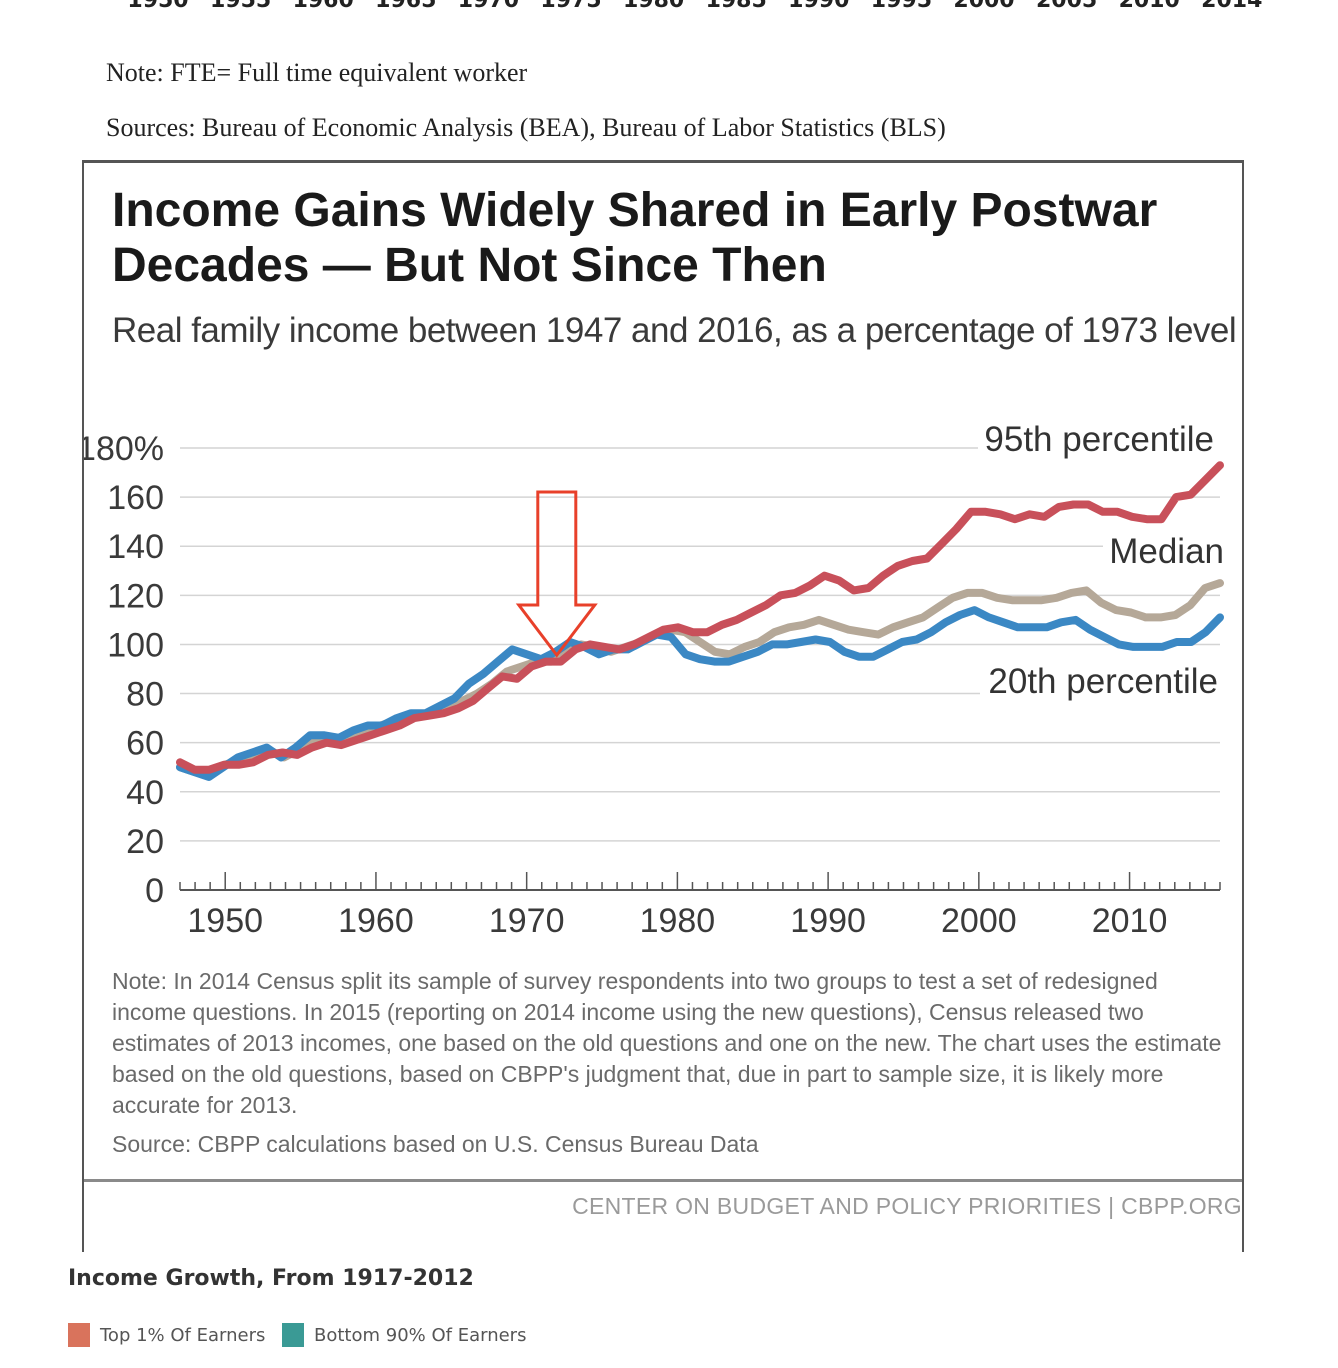 The image size is (1338, 1368). I want to click on x-tick-label: 2010, so click(1130, 921).